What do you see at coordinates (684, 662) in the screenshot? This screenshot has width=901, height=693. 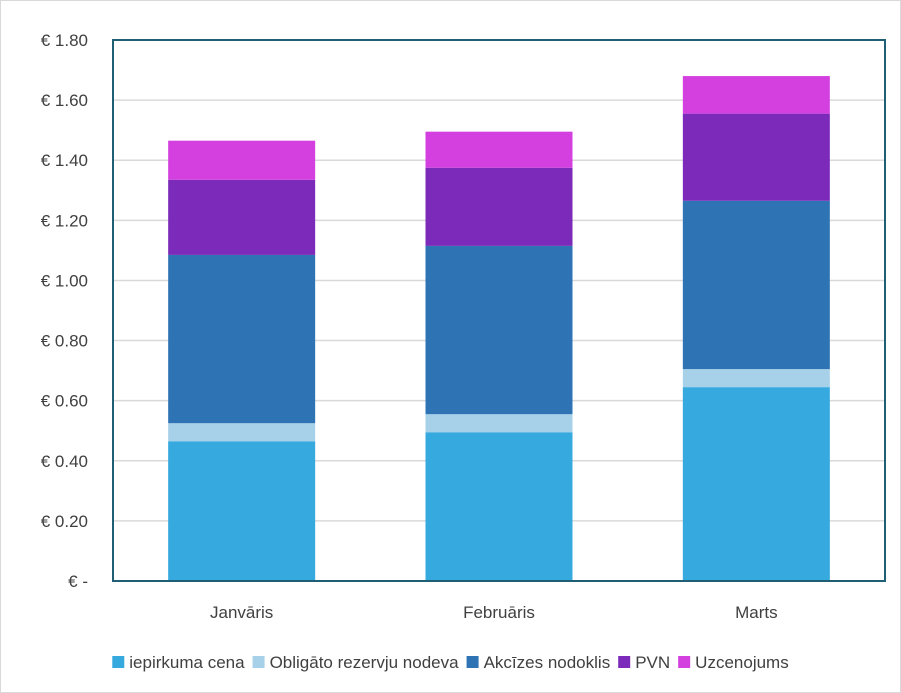 I see `legend-swatch-uzcenojums` at bounding box center [684, 662].